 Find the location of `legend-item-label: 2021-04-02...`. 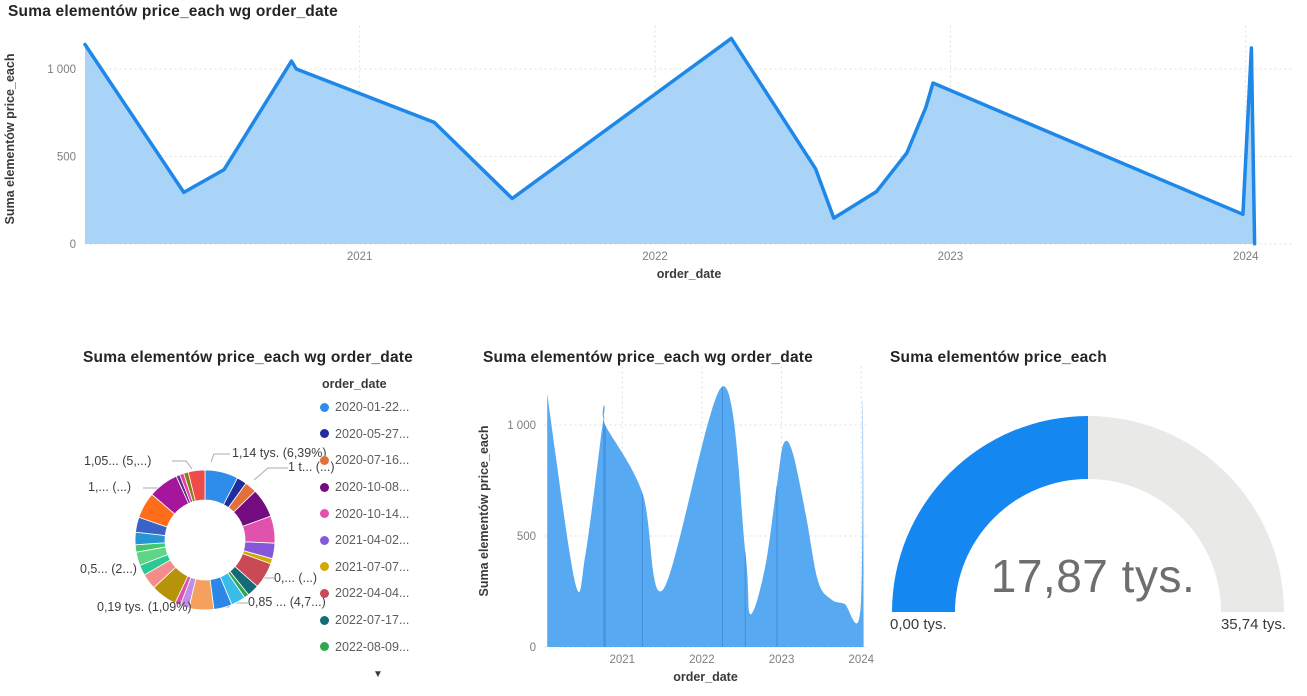

legend-item-label: 2021-04-02... is located at coordinates (372, 540).